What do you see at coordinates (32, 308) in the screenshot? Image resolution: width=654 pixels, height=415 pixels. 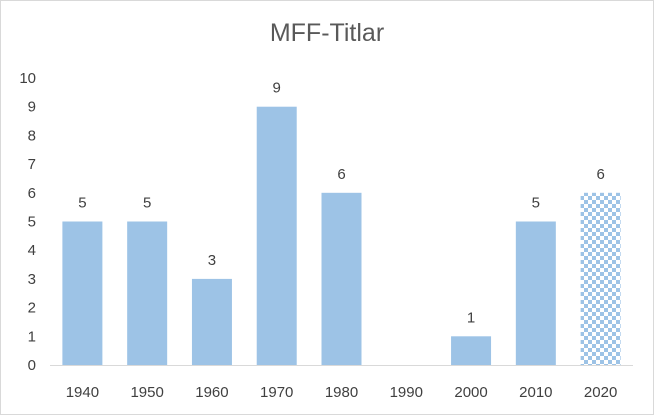 I see `y-tick-label: 2` at bounding box center [32, 308].